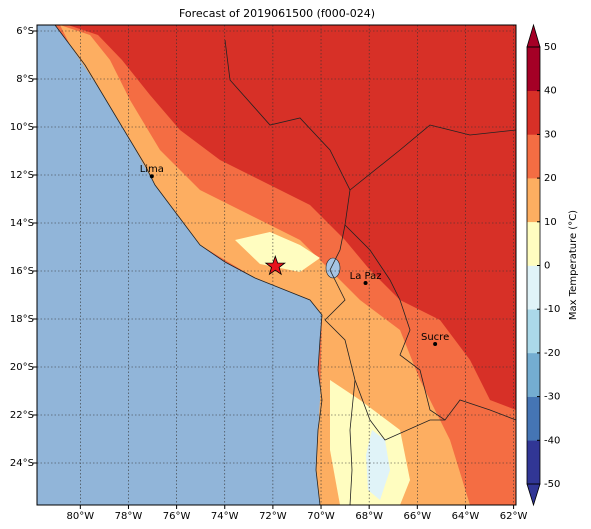  I want to click on colorbar-tick-label: 30, so click(550, 134).